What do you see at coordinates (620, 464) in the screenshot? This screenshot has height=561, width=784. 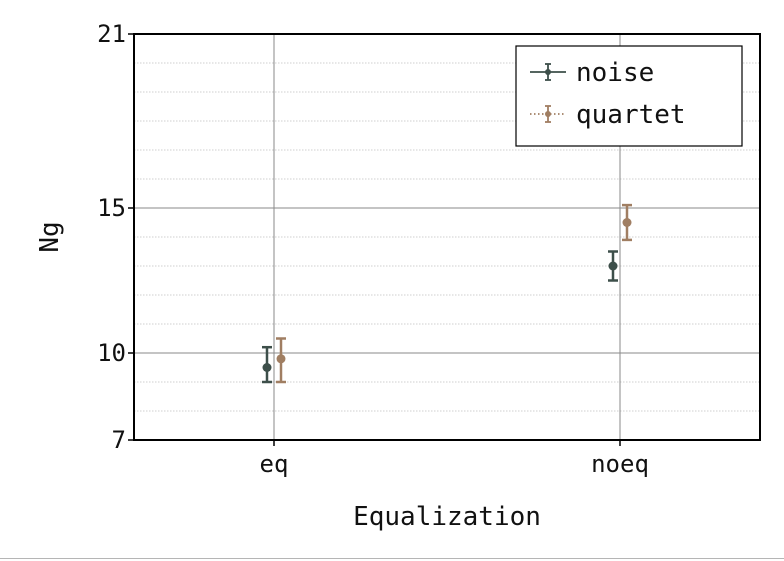 I see `x-tick-label: noeq` at bounding box center [620, 464].